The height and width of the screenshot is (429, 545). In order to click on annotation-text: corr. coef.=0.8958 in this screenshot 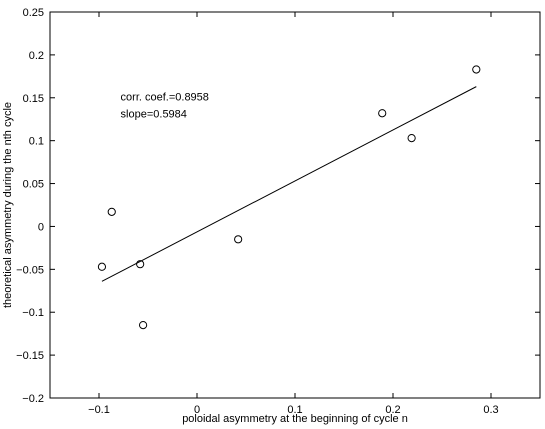, I will do `click(165, 97)`.